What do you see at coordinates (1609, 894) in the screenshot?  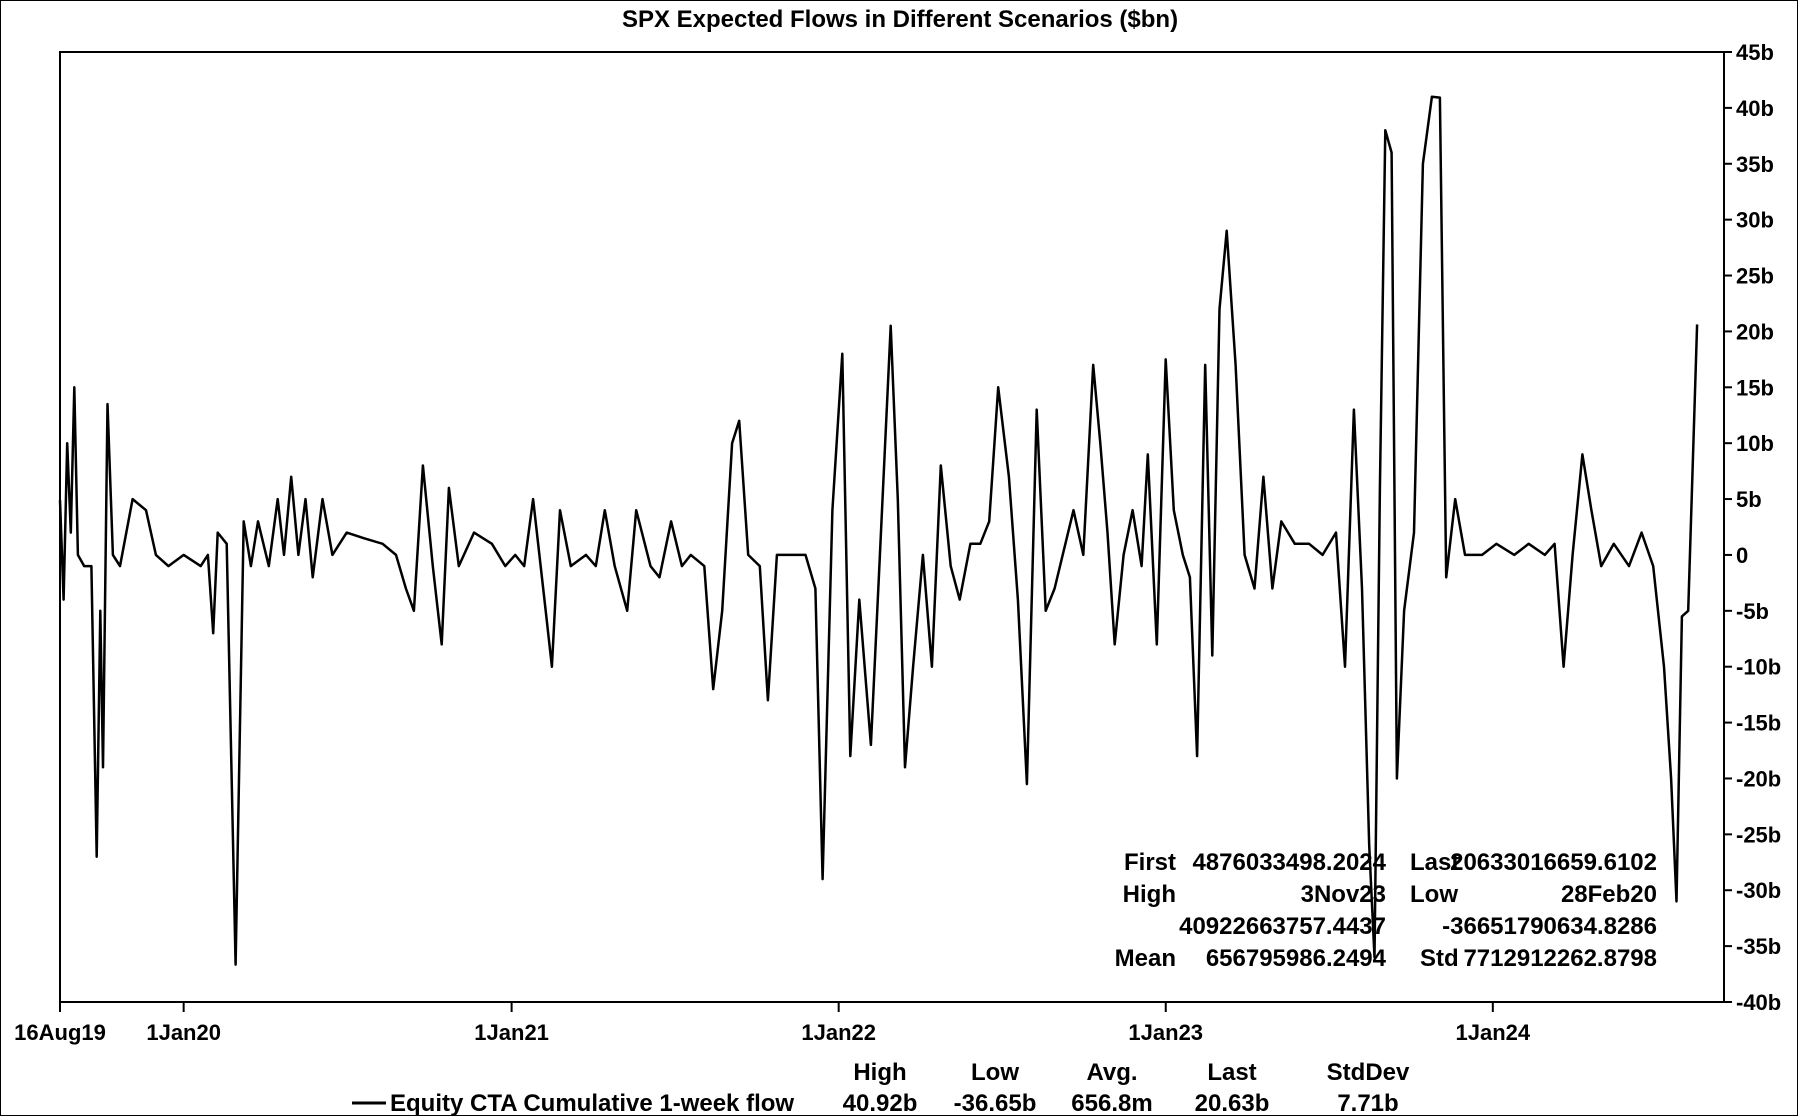 I see `stats-box-text: 28Feb20` at bounding box center [1609, 894].